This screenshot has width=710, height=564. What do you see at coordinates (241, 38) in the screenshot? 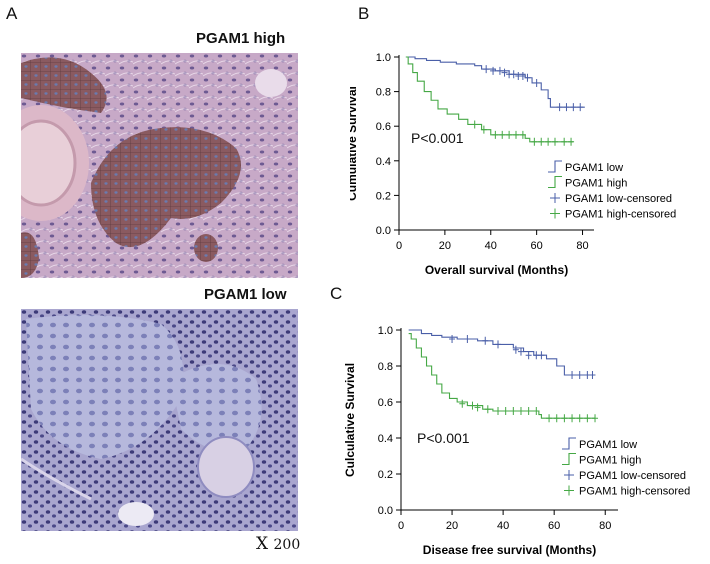
I see `pgam1-high-title: PGAM1 high` at bounding box center [241, 38].